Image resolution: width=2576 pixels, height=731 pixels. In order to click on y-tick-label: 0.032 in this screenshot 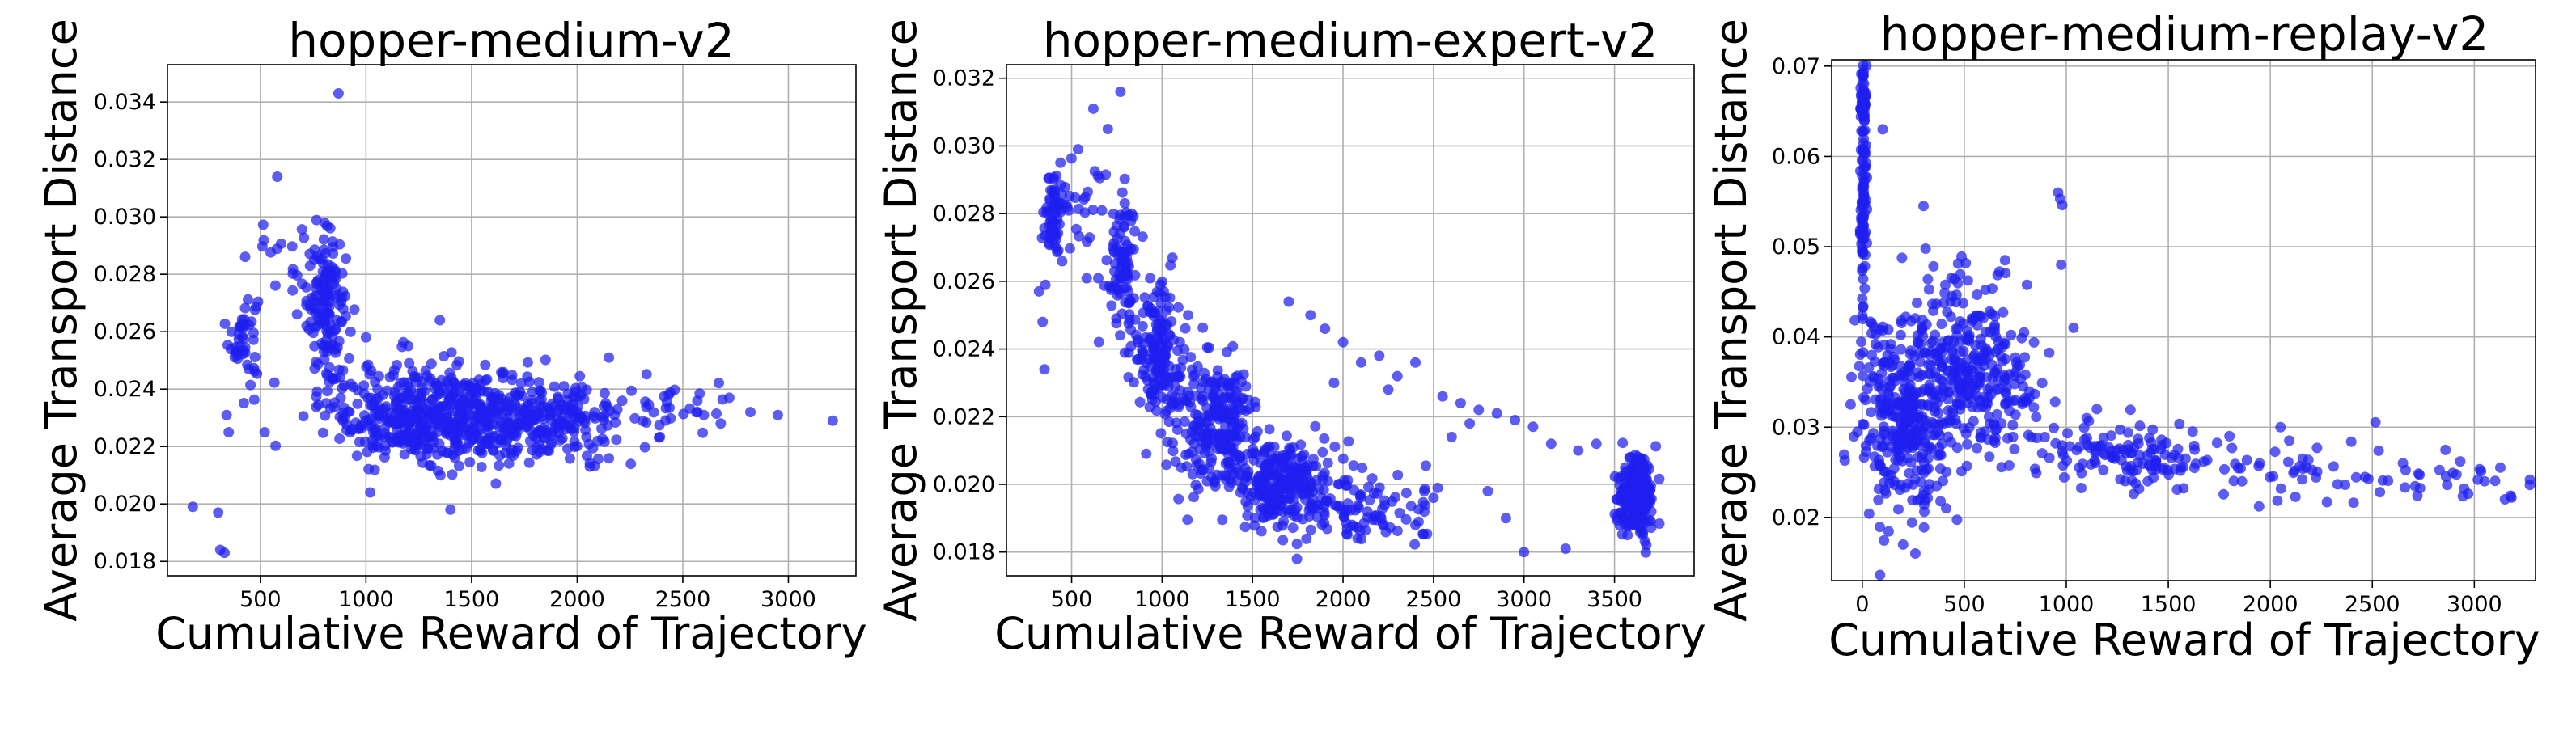, I will do `click(125, 160)`.